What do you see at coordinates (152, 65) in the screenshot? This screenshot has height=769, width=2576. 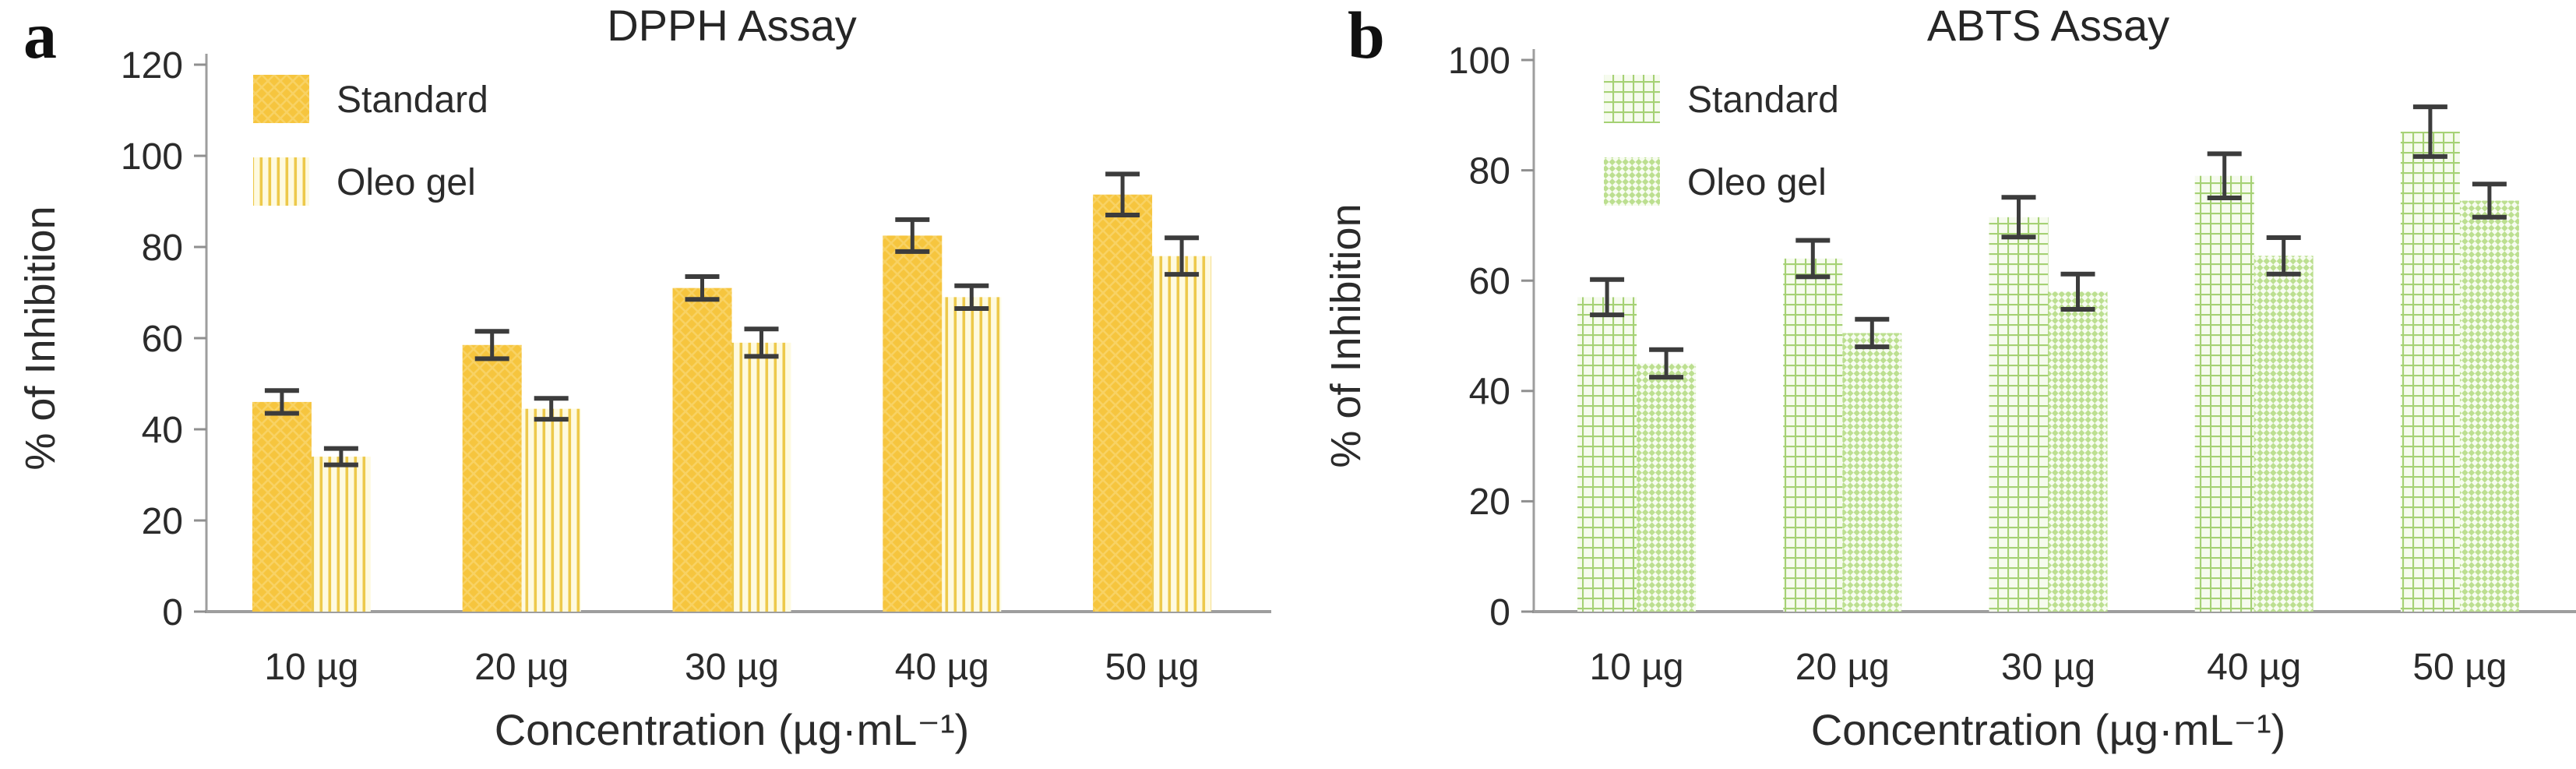 I see `y-tick-label: 120` at bounding box center [152, 65].